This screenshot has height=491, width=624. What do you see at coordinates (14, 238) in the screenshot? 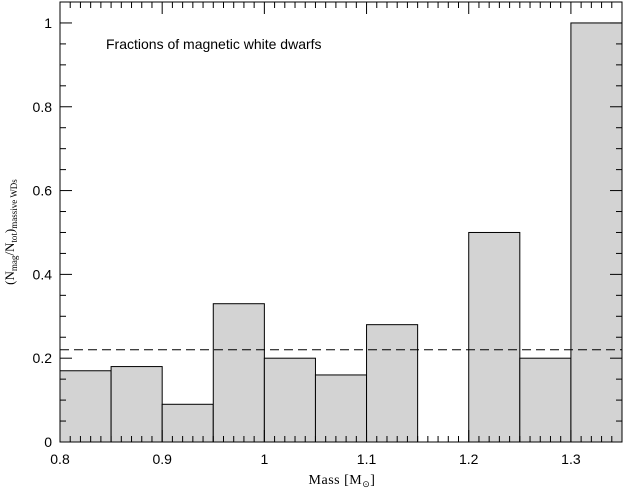
I see `y-axis-label-sub2: tot` at bounding box center [14, 238].